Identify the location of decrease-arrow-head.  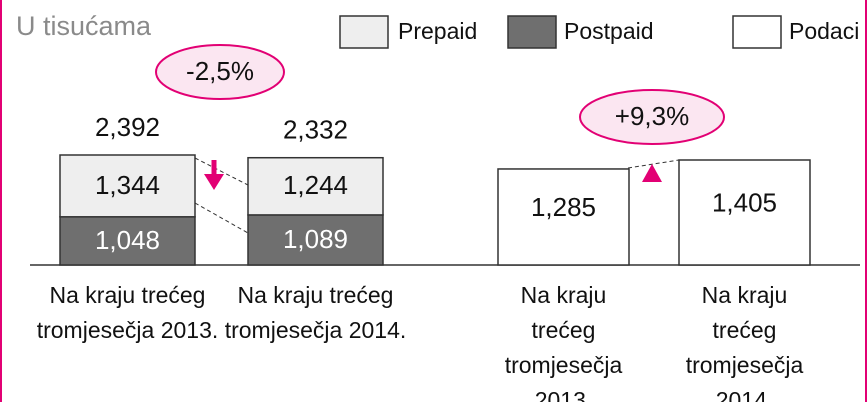
(214, 182).